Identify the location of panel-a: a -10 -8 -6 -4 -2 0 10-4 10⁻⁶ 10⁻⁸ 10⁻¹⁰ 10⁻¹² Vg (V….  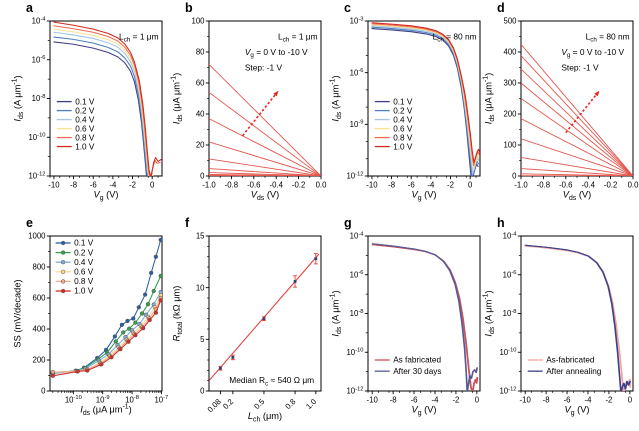
(89, 107).